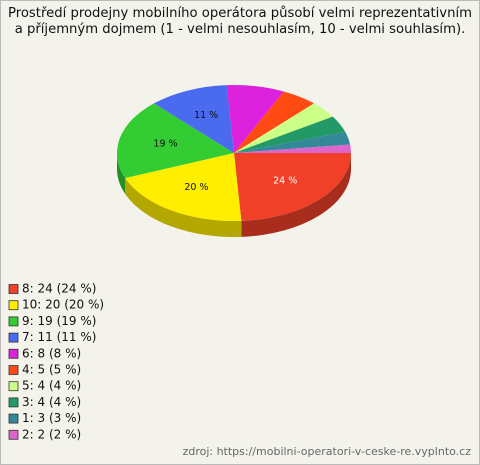  Describe the element at coordinates (63, 305) in the screenshot. I see `legend-label: 10: 20 (20 %)` at that location.